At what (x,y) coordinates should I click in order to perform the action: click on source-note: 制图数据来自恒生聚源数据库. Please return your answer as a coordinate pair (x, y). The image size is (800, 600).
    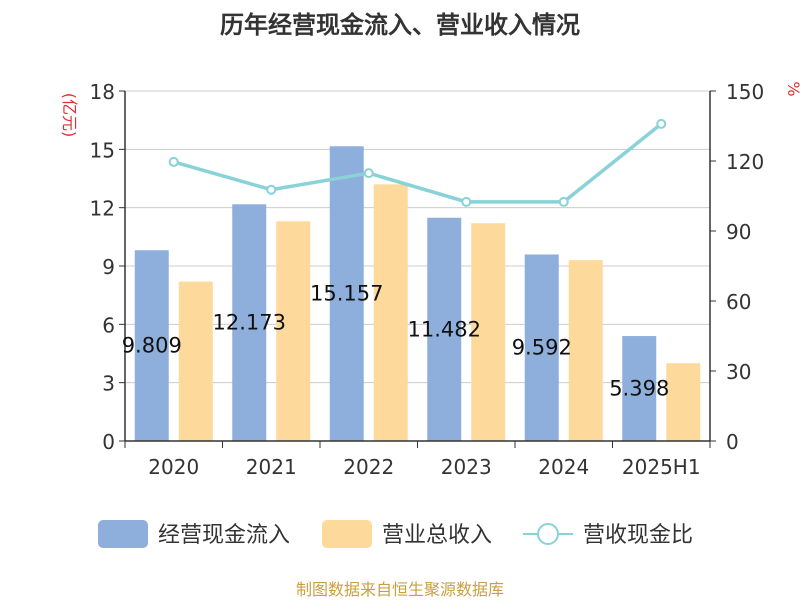
    Looking at the image, I should click on (400, 589).